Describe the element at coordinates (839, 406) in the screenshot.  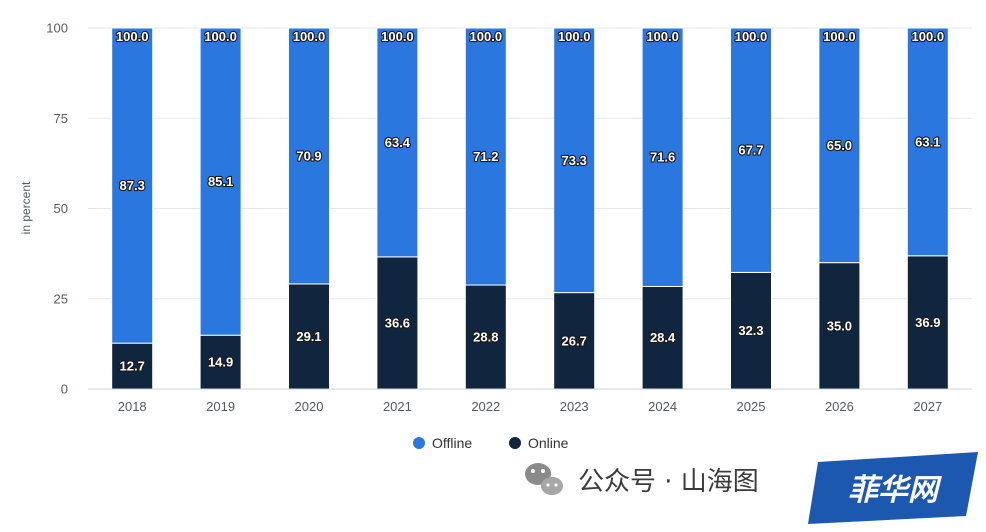
I see `x-tick-label: 2026` at that location.